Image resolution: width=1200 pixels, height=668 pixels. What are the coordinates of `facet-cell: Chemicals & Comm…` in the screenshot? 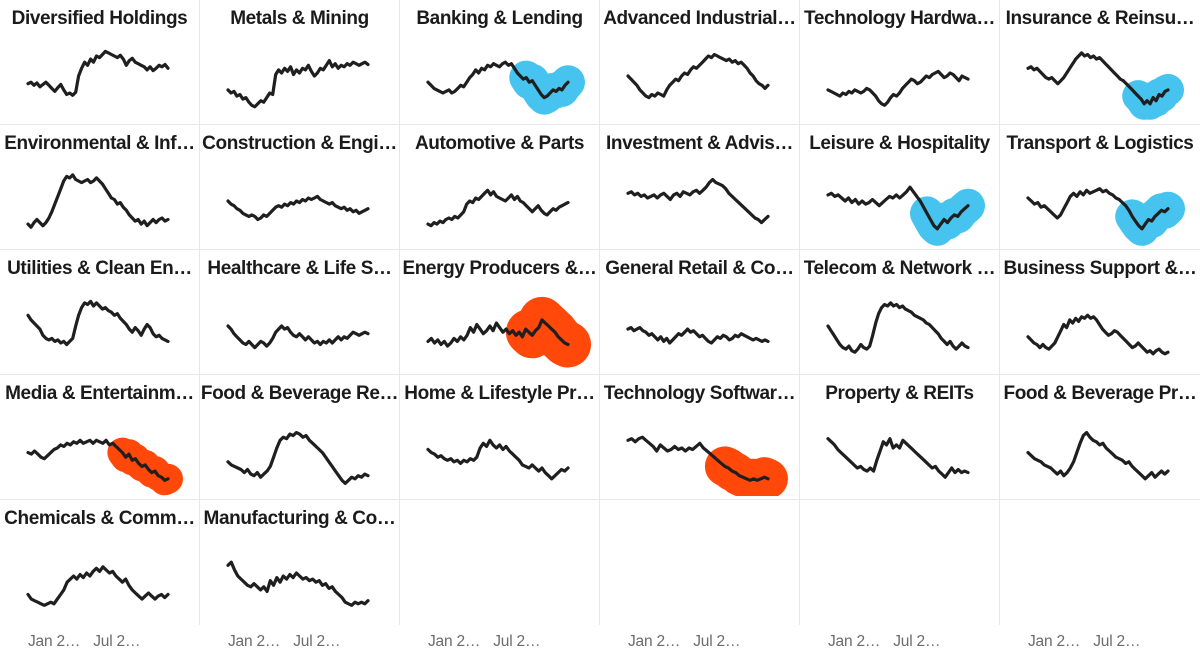 It's located at (100, 562).